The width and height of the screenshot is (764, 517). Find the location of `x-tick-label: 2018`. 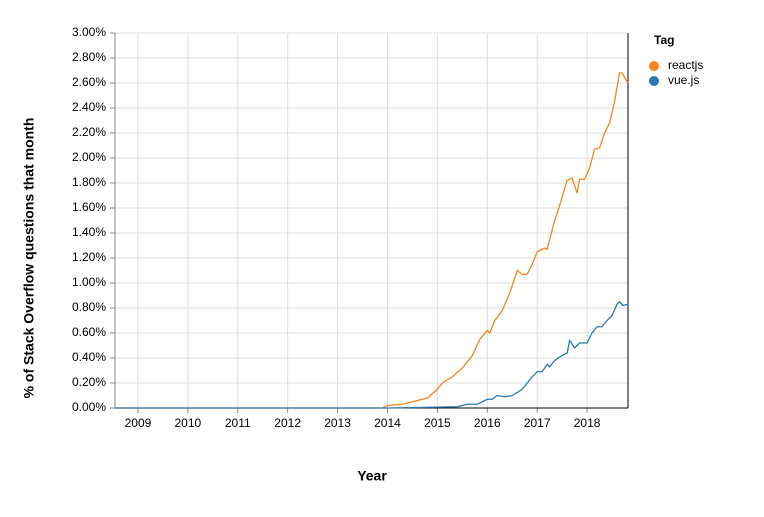

x-tick-label: 2018 is located at coordinates (587, 423).